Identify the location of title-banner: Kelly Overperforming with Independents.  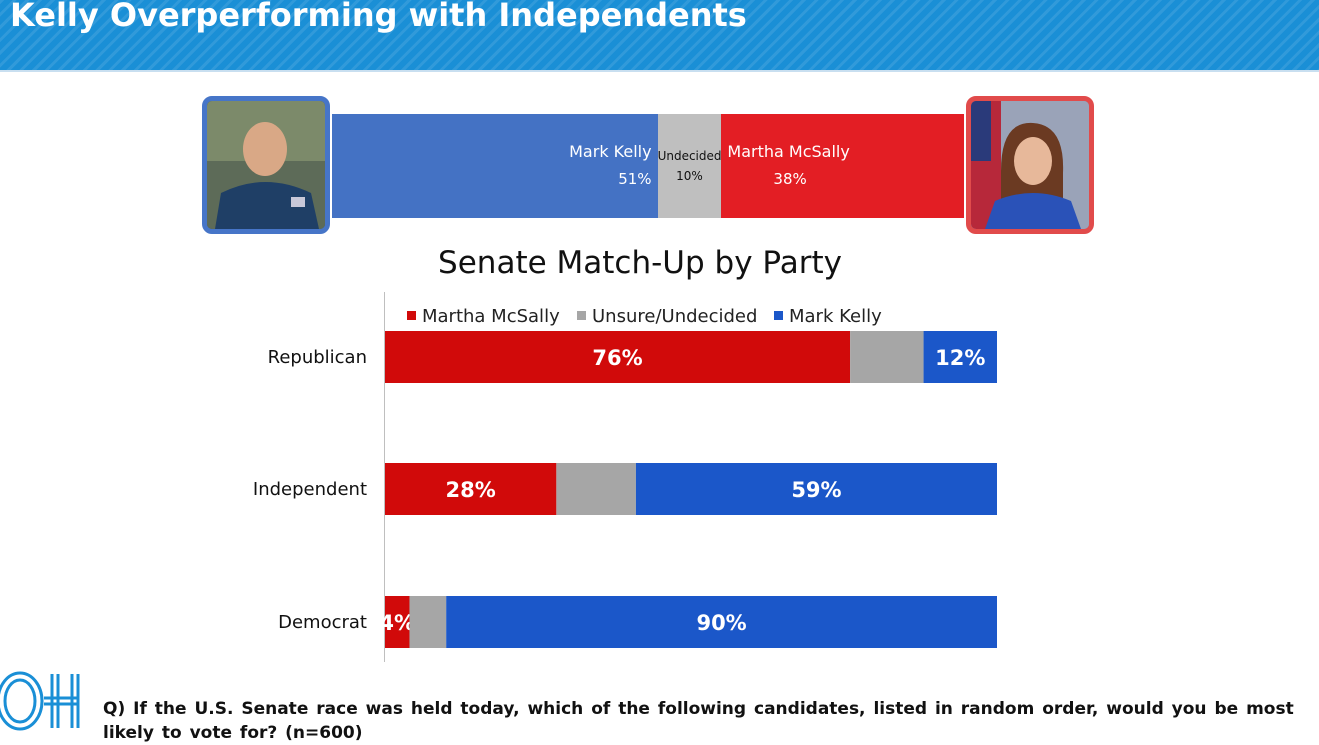
(659, 36).